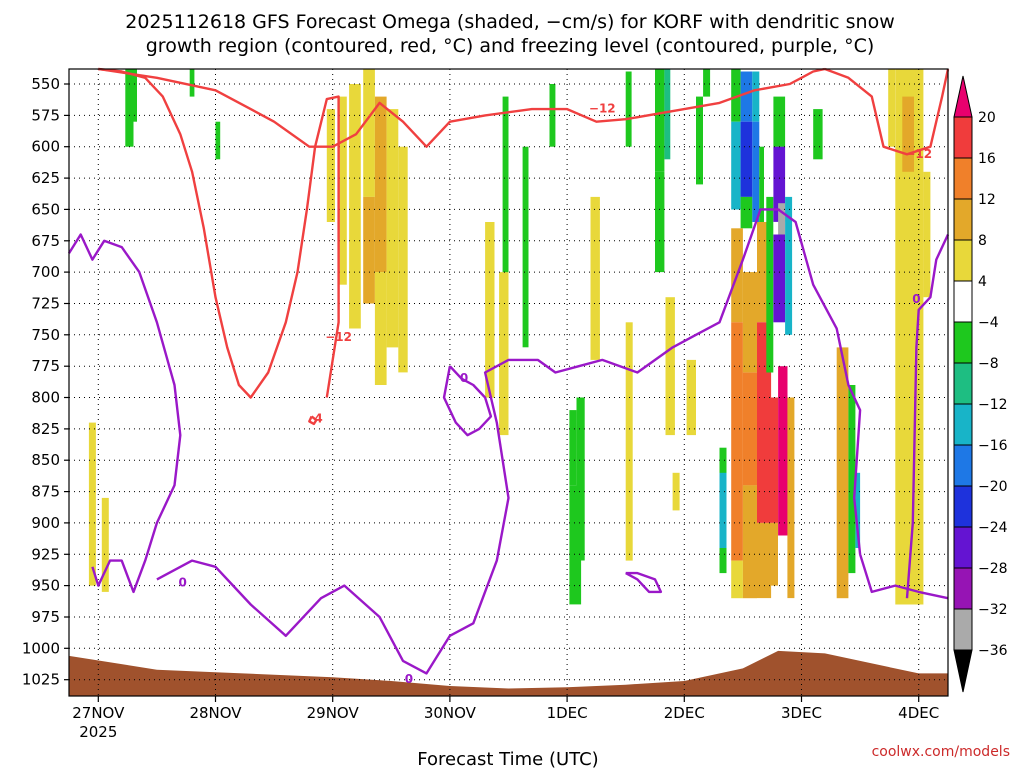 The width and height of the screenshot is (1024, 768). I want to click on contour-label-dgz-top-minus12: −12, so click(602, 109).